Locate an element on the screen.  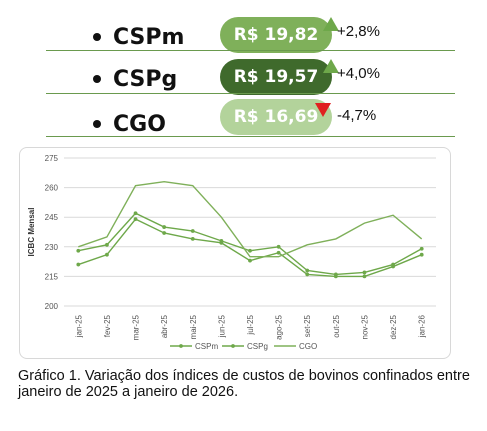
price-pill: R$ 16,69 is located at coordinates (276, 117).